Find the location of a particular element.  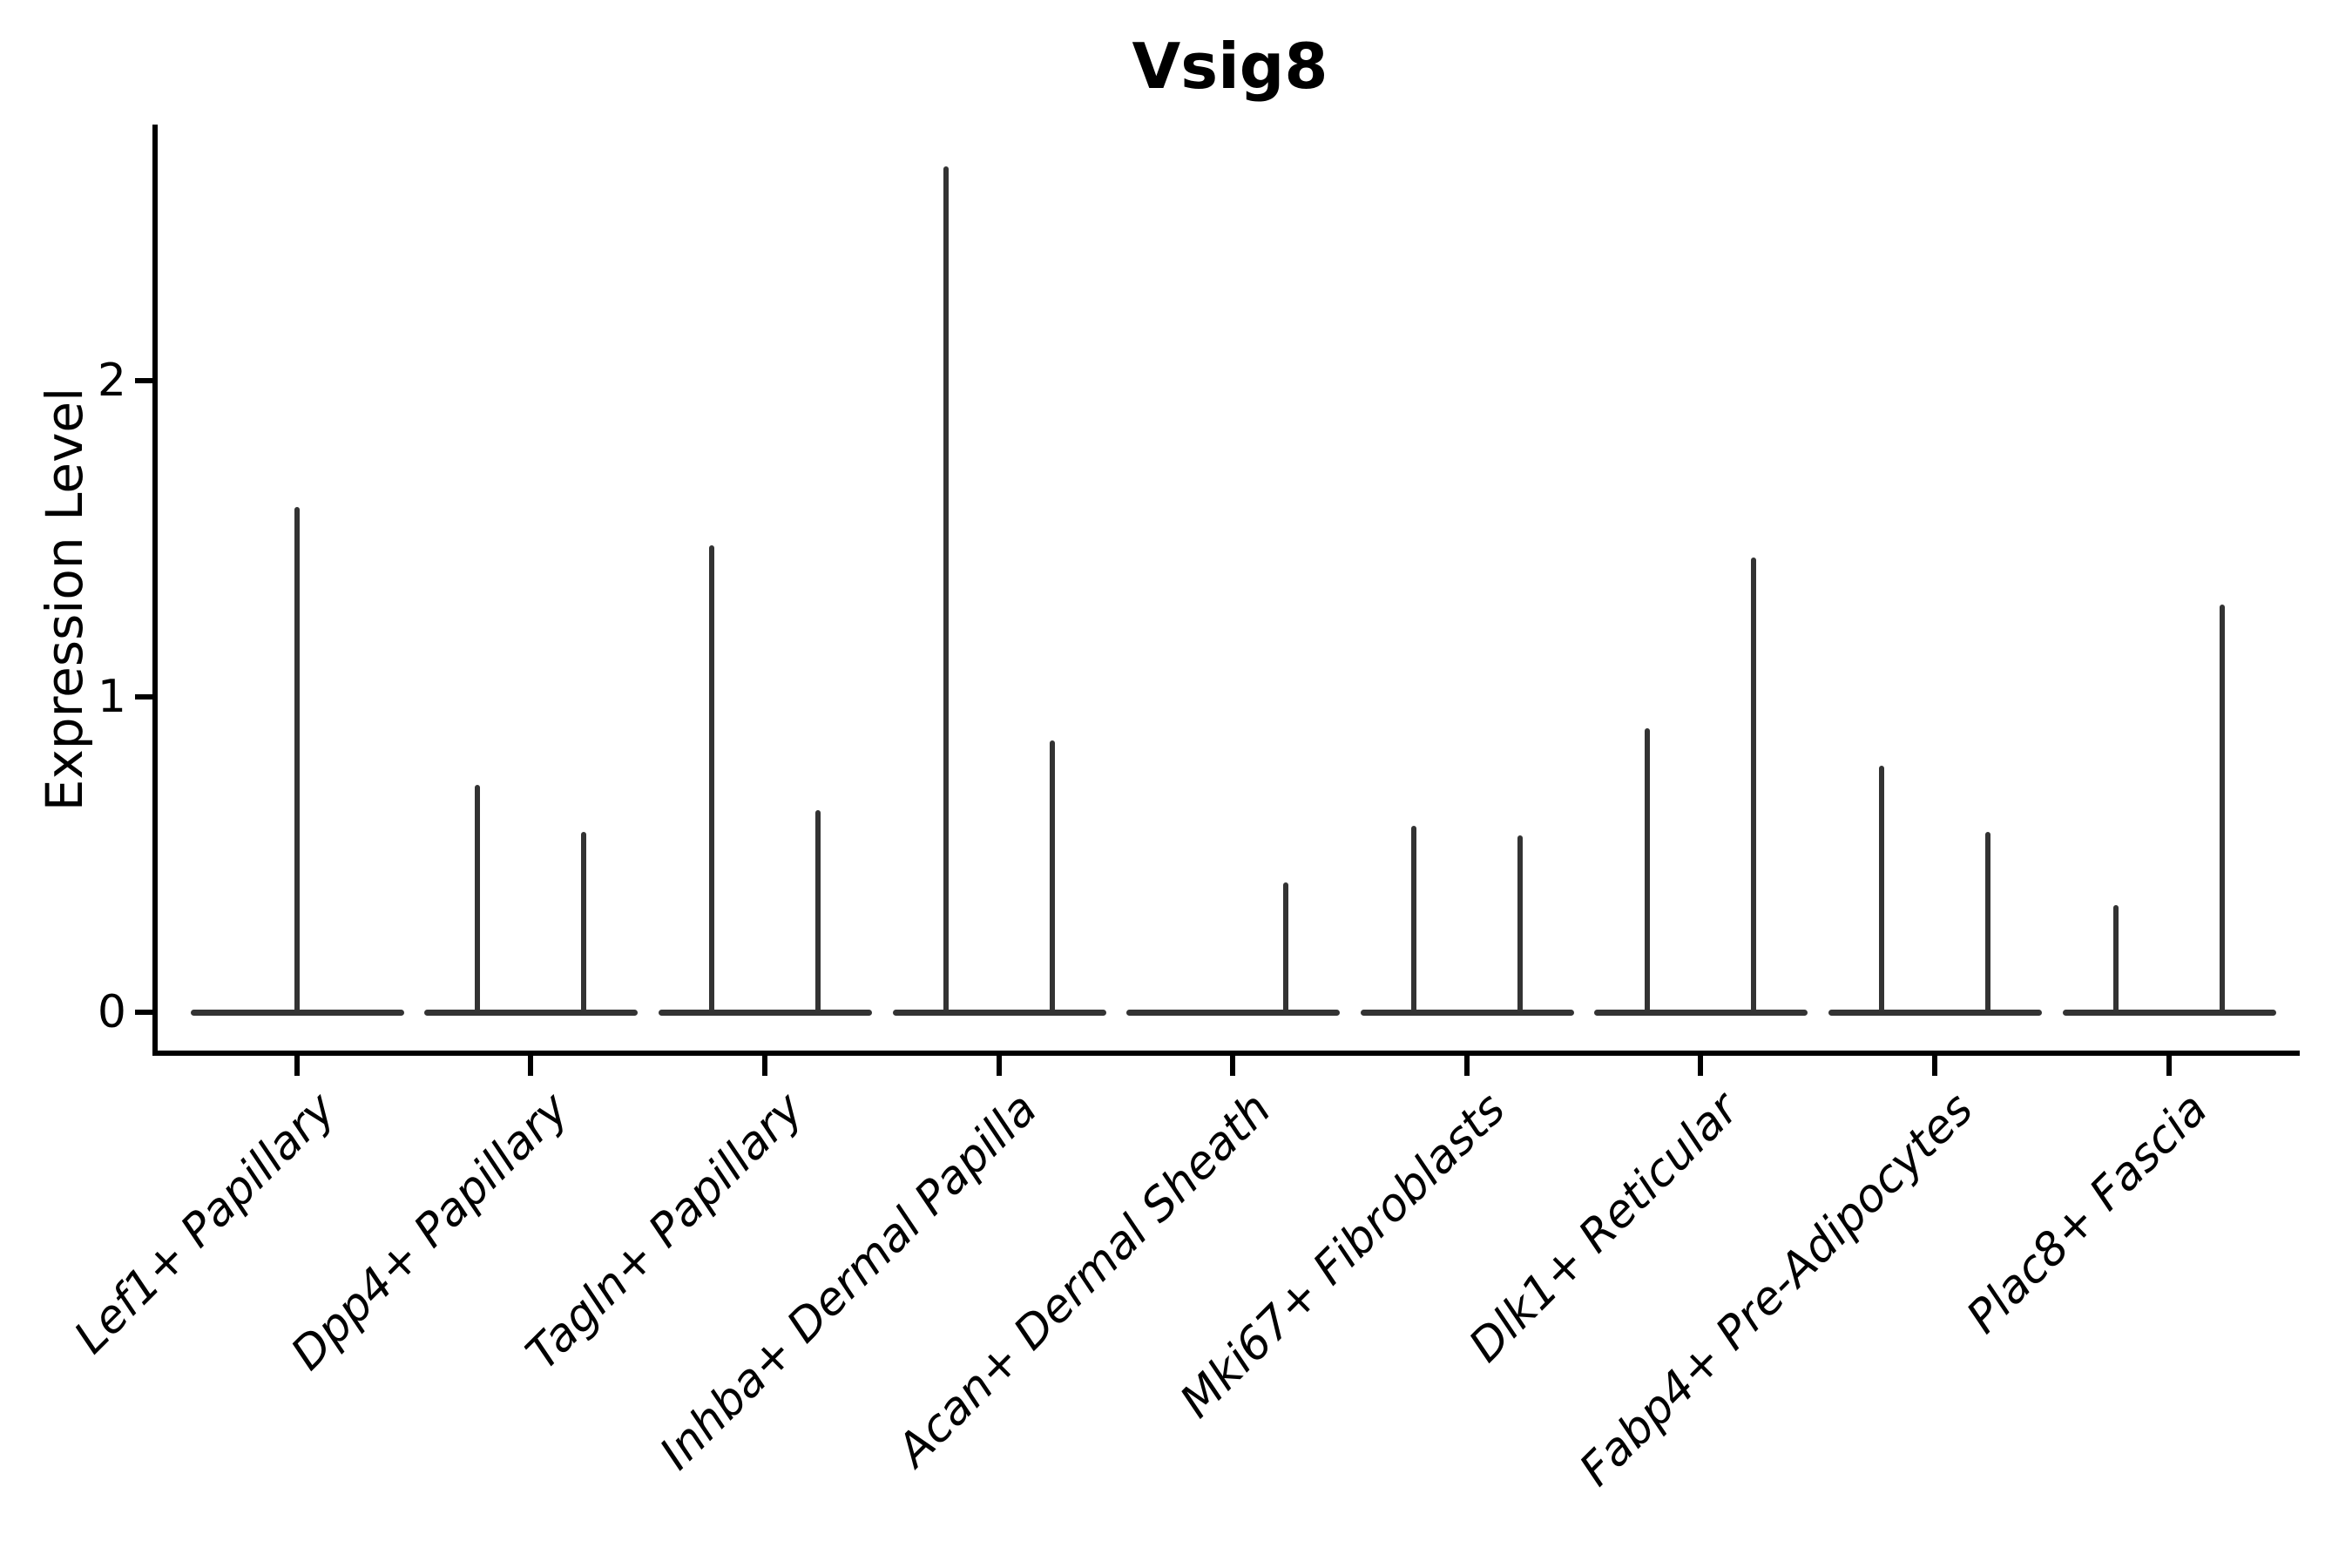

x-tick-label: Inhba+ Dermal Papilla is located at coordinates (849, 1281).